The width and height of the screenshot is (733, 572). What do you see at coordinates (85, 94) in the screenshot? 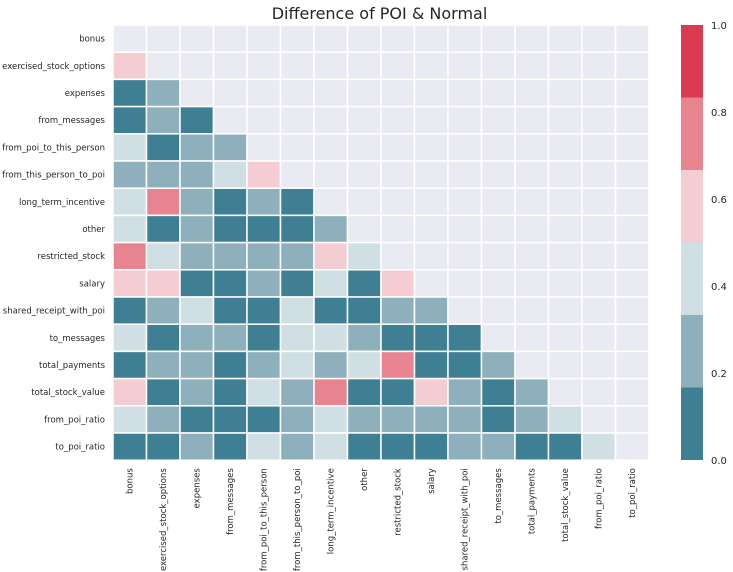
I see `y-tick-label: expenses` at bounding box center [85, 94].